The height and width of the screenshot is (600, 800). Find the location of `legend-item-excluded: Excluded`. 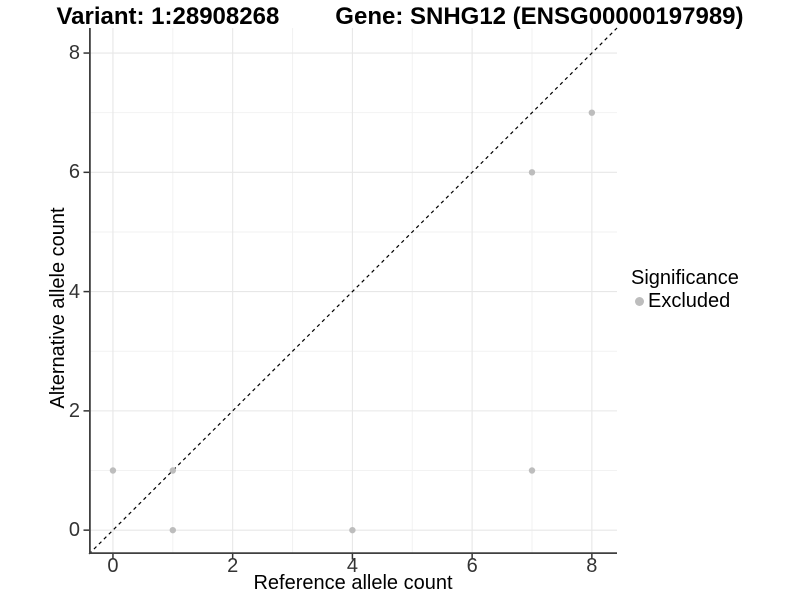

legend-item-excluded: Excluded is located at coordinates (715, 301).